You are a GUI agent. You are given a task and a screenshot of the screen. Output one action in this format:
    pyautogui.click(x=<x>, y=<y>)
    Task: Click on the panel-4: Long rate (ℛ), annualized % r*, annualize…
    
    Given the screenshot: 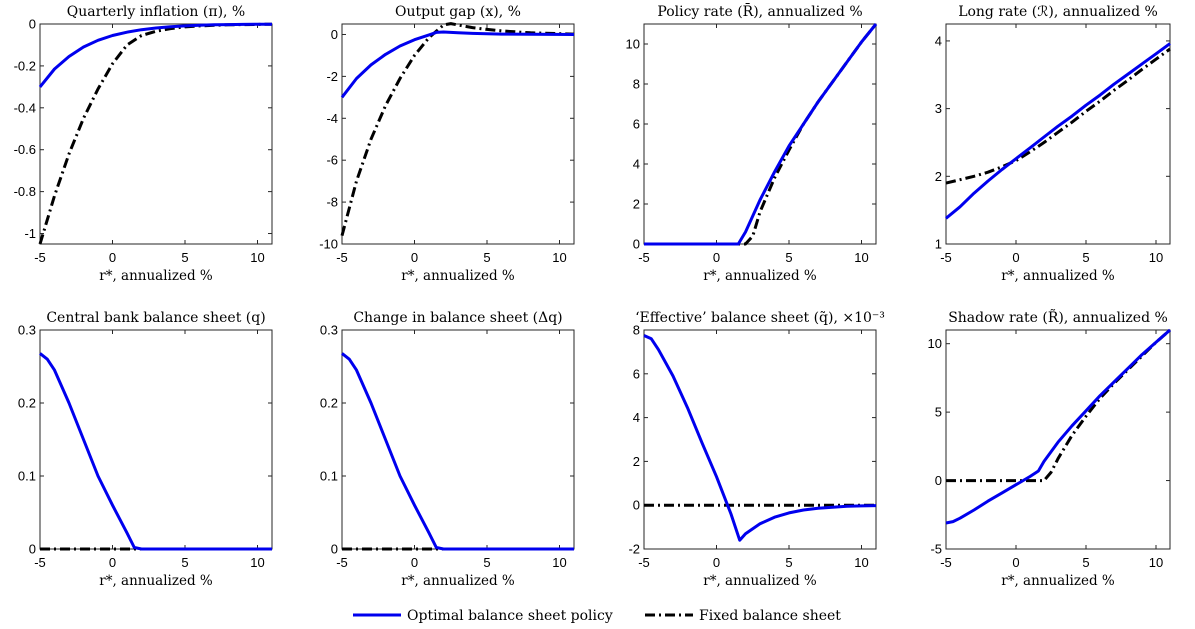 What is the action you would take?
    pyautogui.click(x=1053, y=144)
    